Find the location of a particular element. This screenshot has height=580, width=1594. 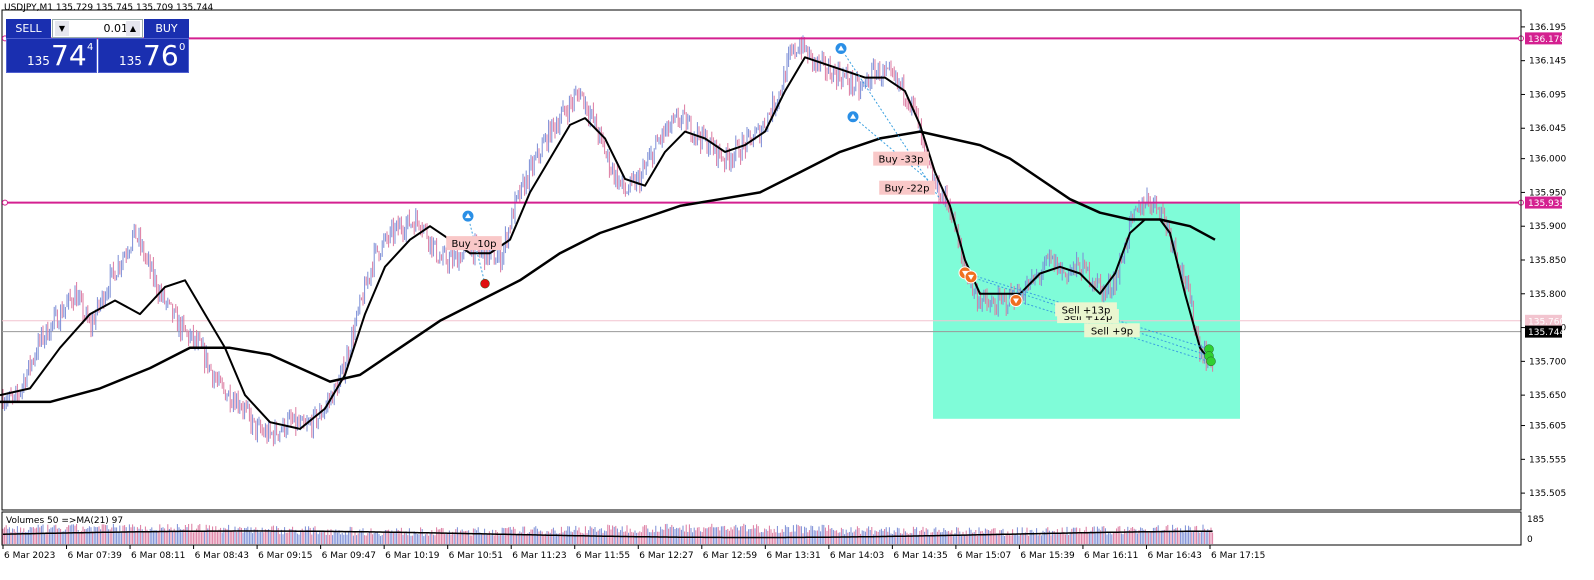

time-tick-label: 6 Mar 10:51 is located at coordinates (476, 556).